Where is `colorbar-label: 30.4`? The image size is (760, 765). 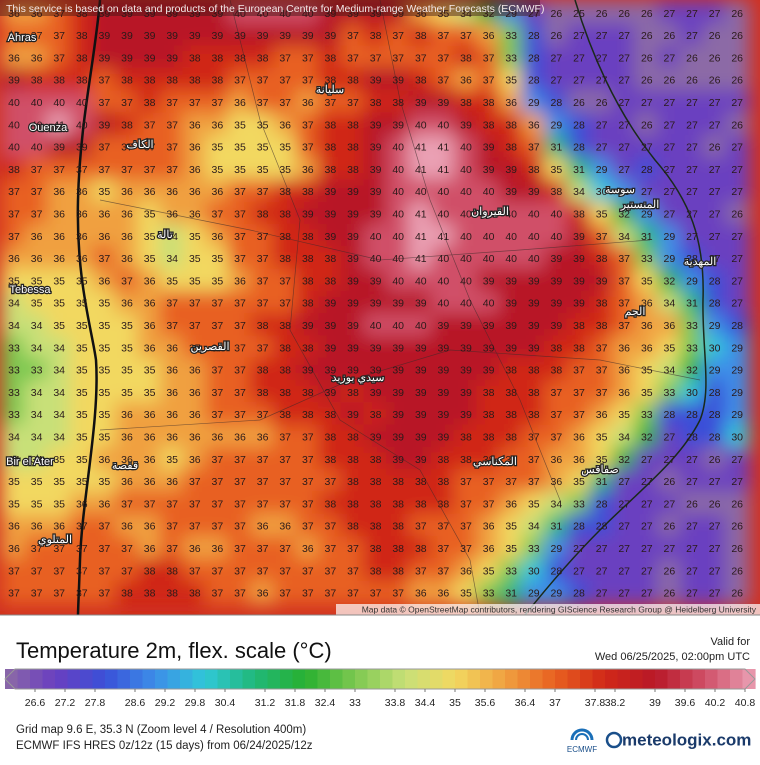
colorbar-label: 30.4 is located at coordinates (225, 703).